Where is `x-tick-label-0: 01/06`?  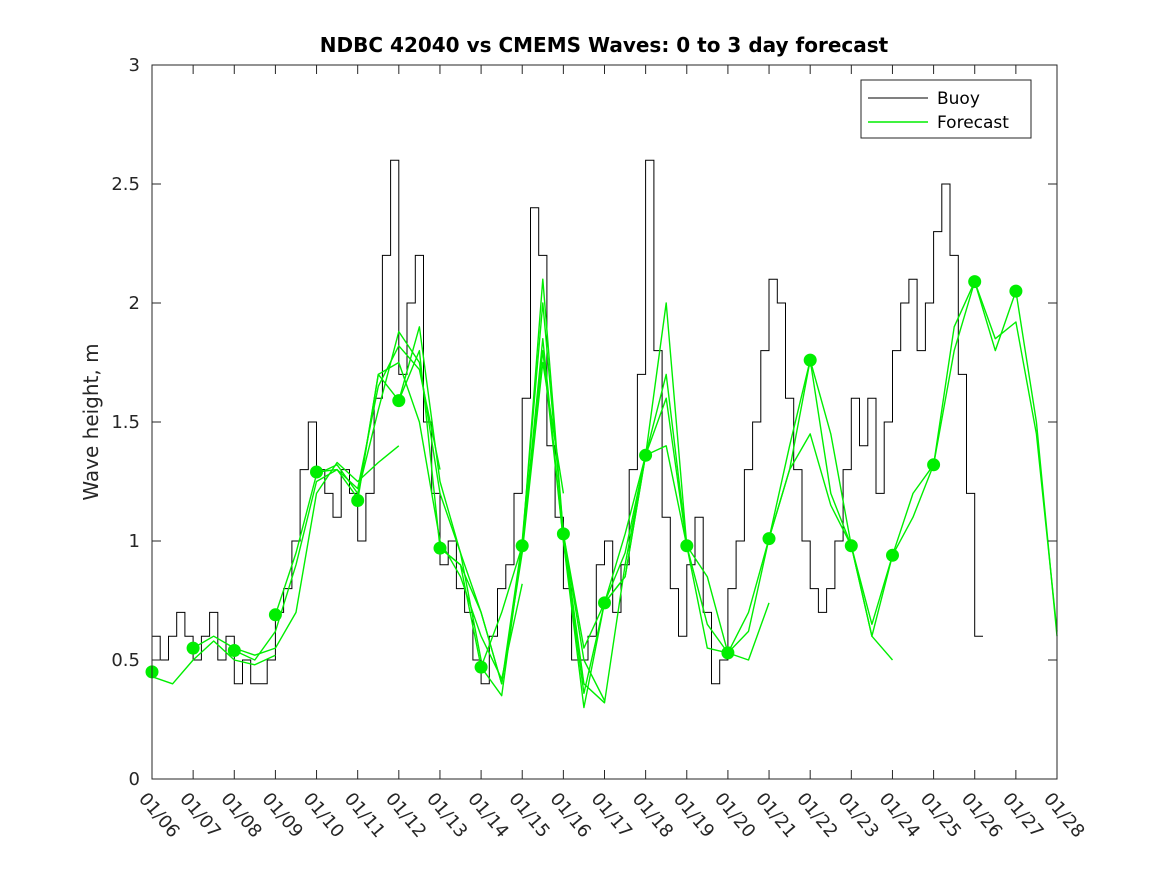
x-tick-label-0: 01/06 is located at coordinates (158, 815).